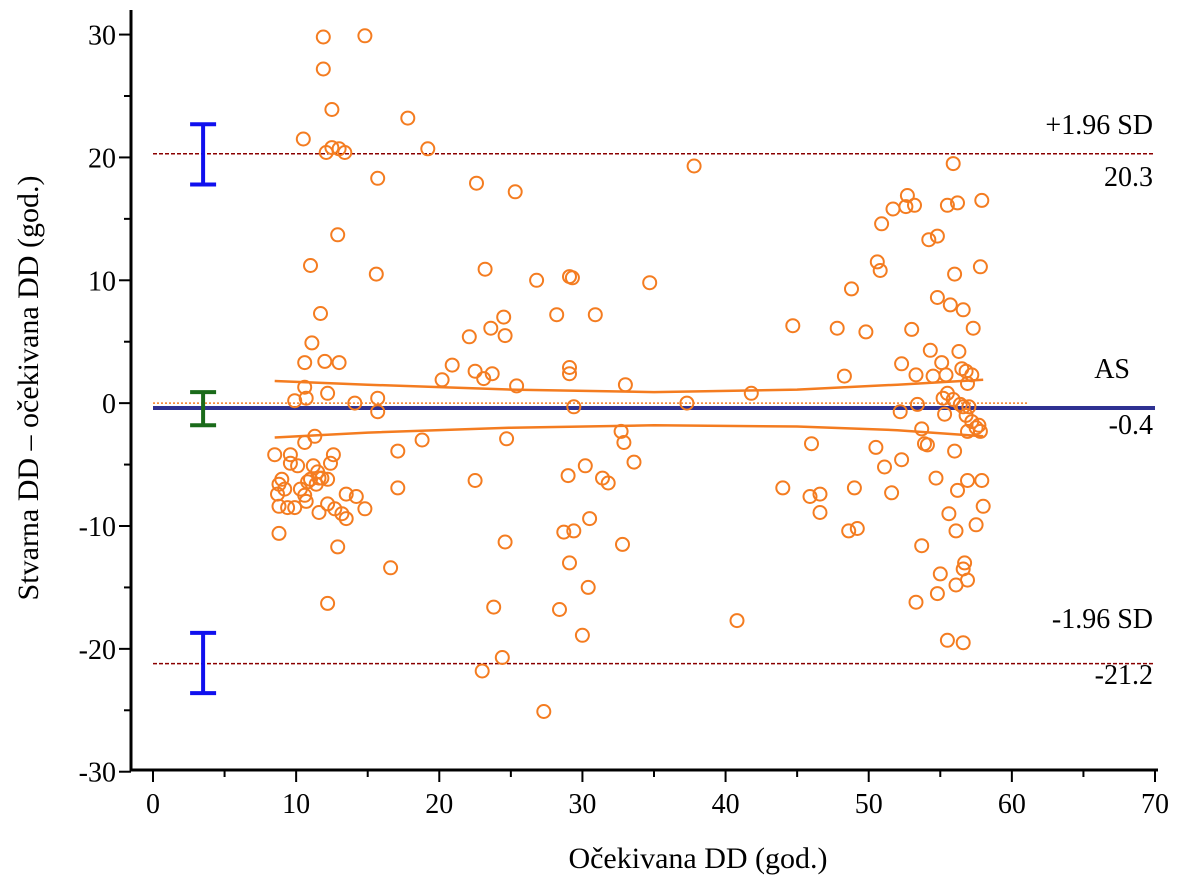 Image resolution: width=1184 pixels, height=876 pixels. Describe the element at coordinates (1155, 804) in the screenshot. I see `x-tick-label: 70` at that location.